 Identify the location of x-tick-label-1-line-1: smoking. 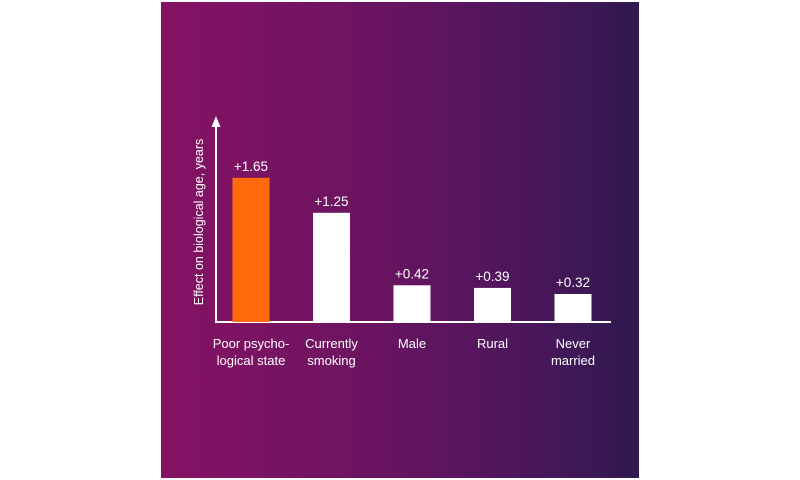
(331, 360).